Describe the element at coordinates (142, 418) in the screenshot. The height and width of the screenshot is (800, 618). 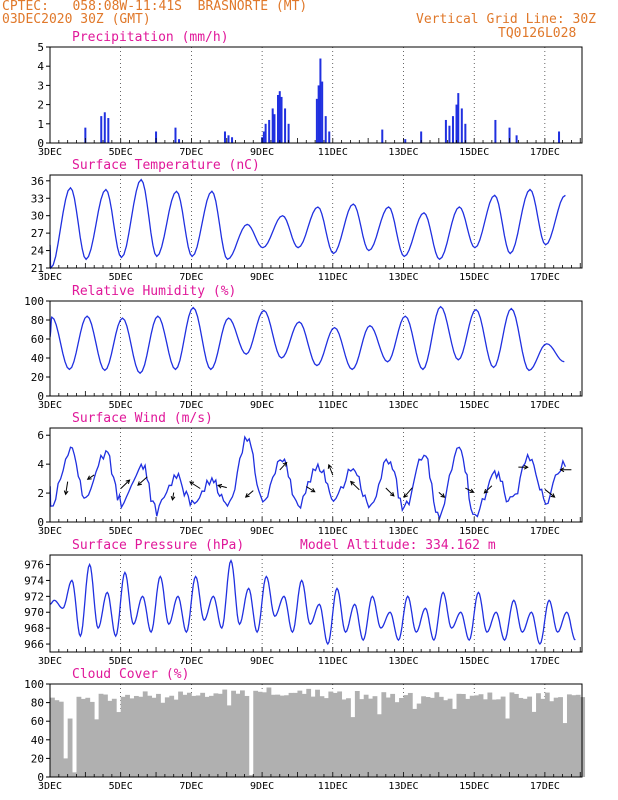
I see `panel-title-wind: Surface Wind (m/s)` at that location.